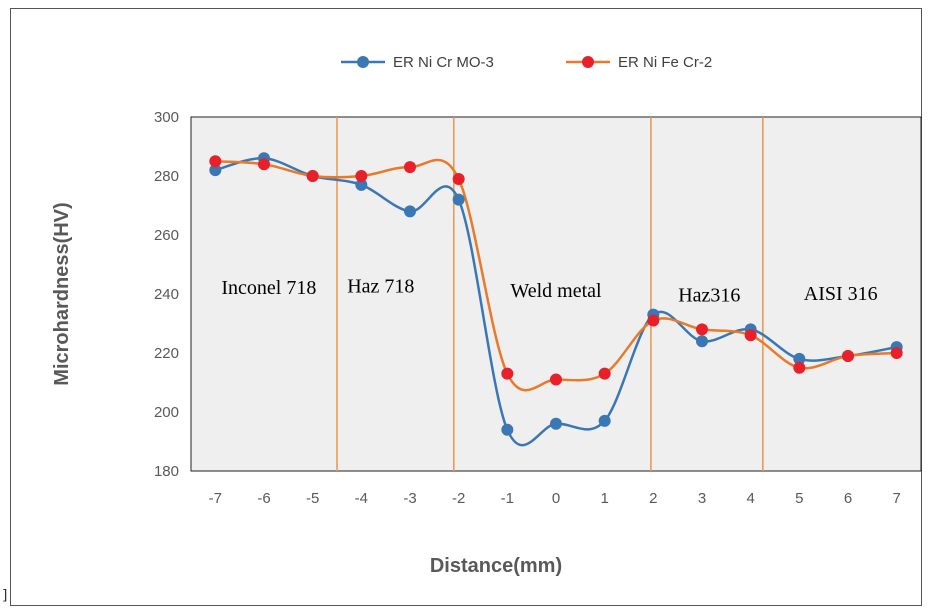 This screenshot has width=935, height=615. What do you see at coordinates (166, 176) in the screenshot?
I see `y-tick-label-5: 280` at bounding box center [166, 176].